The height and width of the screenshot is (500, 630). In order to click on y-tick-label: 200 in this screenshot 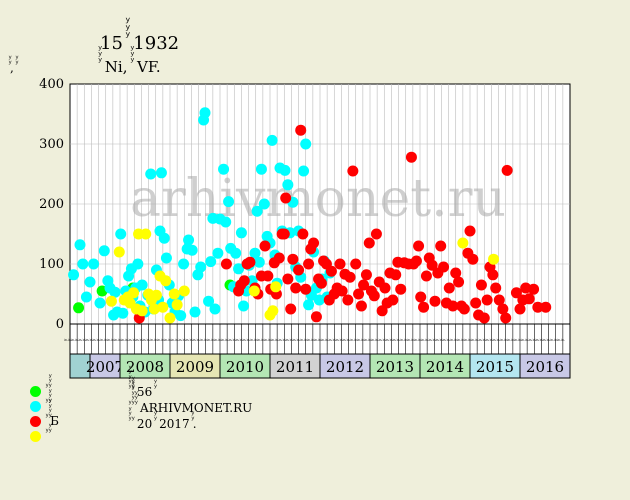, I will do `click(51, 204)`.